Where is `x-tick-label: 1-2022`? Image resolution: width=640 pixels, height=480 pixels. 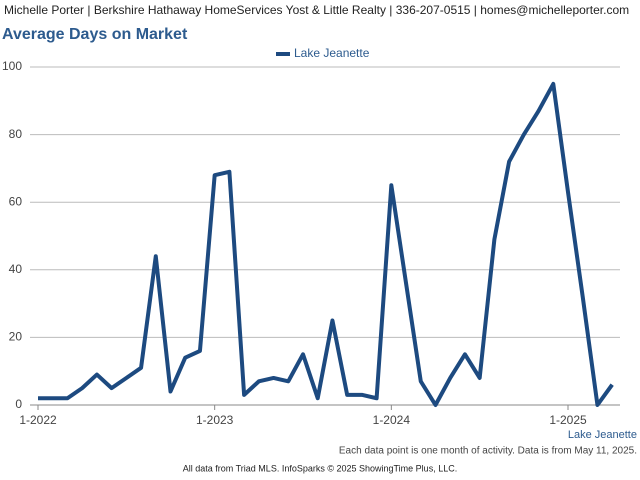 x-tick-label: 1-2022 is located at coordinates (38, 420).